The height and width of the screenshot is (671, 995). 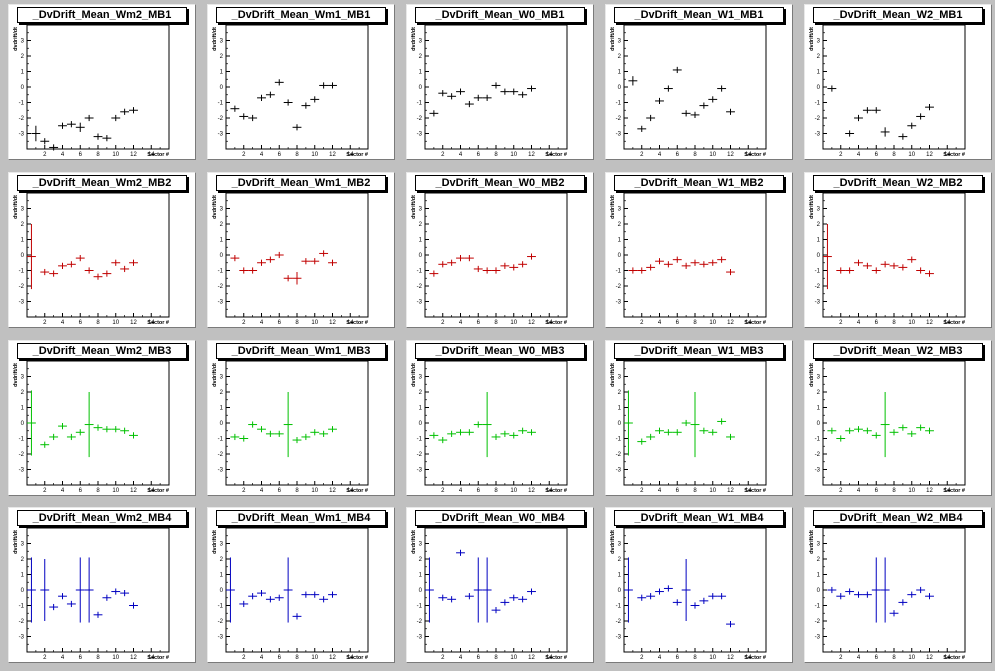 I want to click on chart-title: _DvDrift_Mean_Wm2_MB4, so click(x=102, y=518).